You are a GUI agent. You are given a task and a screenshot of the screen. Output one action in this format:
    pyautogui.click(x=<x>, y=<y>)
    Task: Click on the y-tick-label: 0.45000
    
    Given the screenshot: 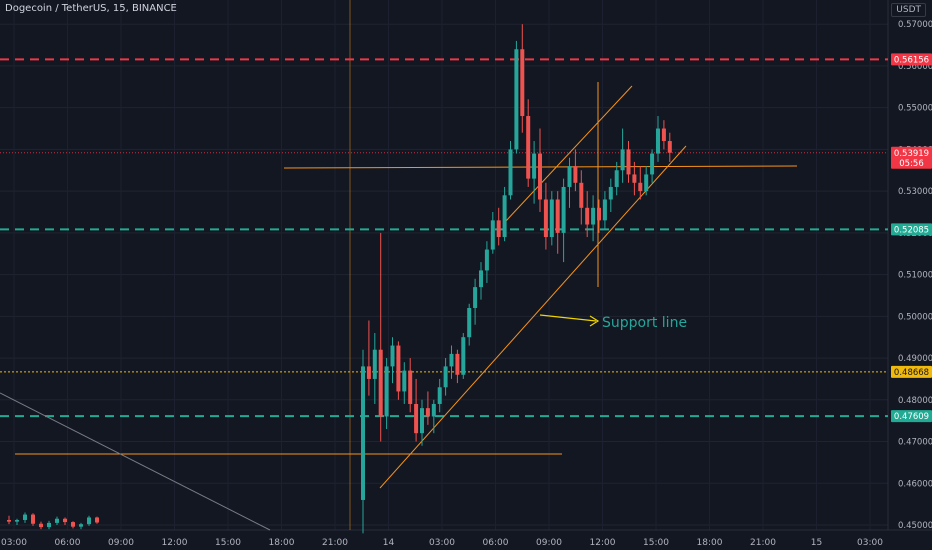 What is the action you would take?
    pyautogui.click(x=915, y=526)
    